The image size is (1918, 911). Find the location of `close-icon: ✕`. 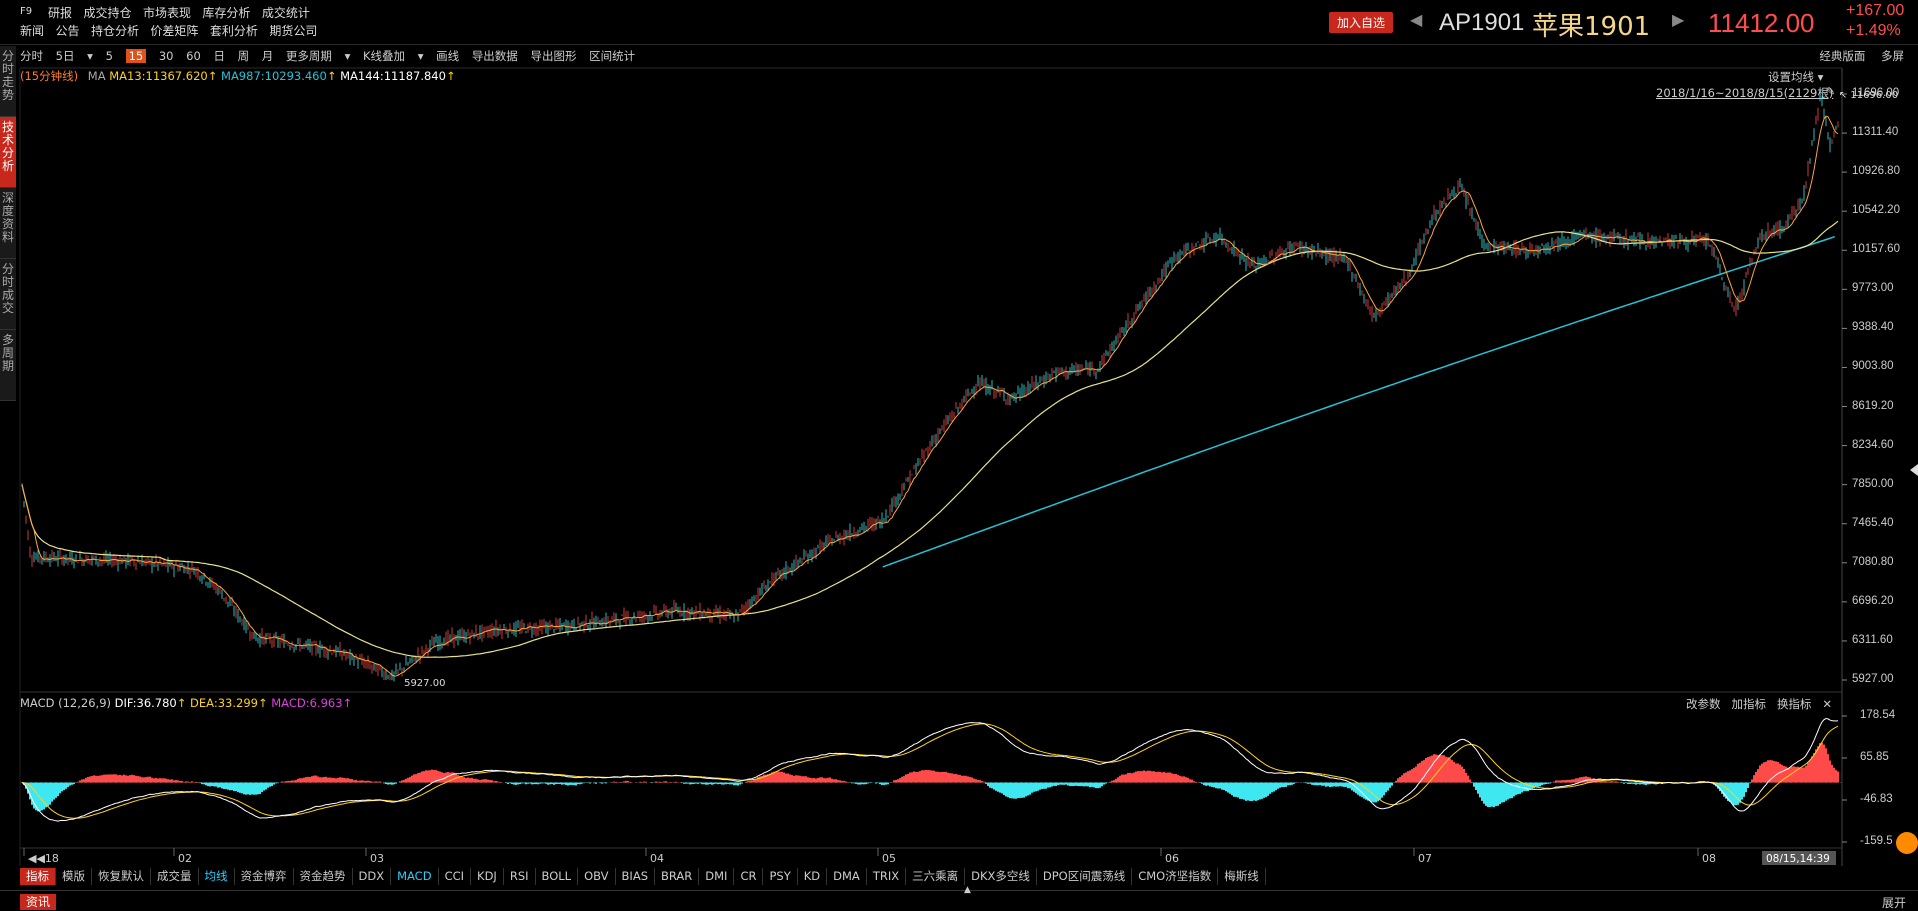

close-icon: ✕ is located at coordinates (1827, 704).